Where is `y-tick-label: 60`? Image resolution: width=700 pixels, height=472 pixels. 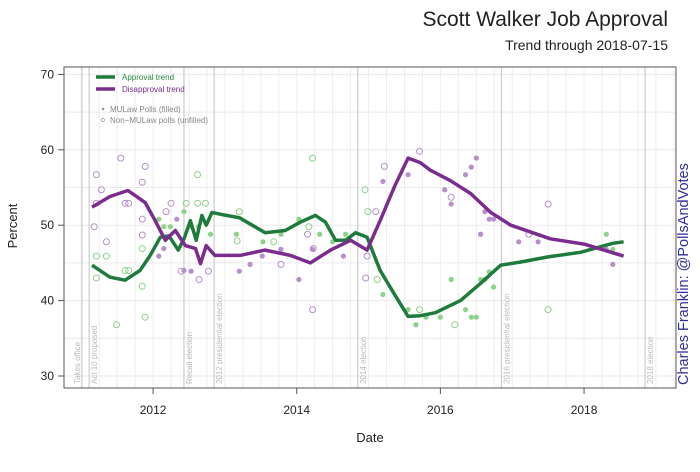
y-tick-label: 60 is located at coordinates (48, 150).